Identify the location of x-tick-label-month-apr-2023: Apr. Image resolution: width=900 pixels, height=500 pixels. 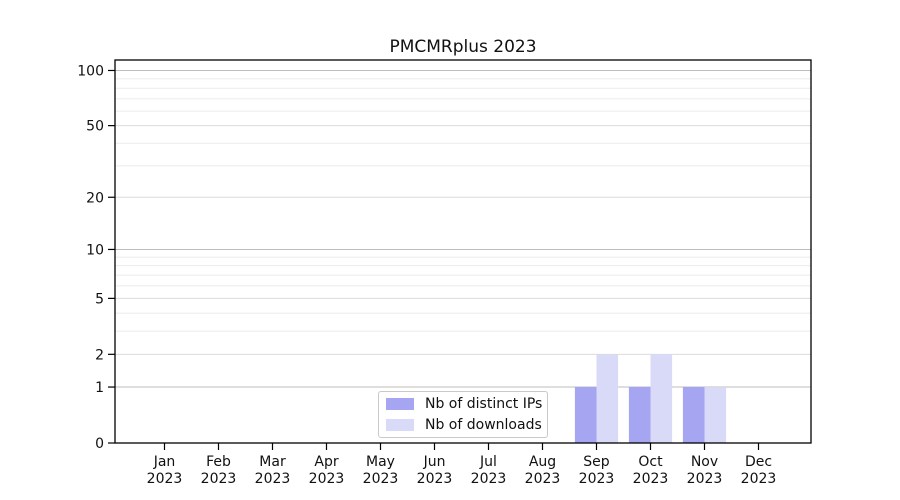
(326, 462).